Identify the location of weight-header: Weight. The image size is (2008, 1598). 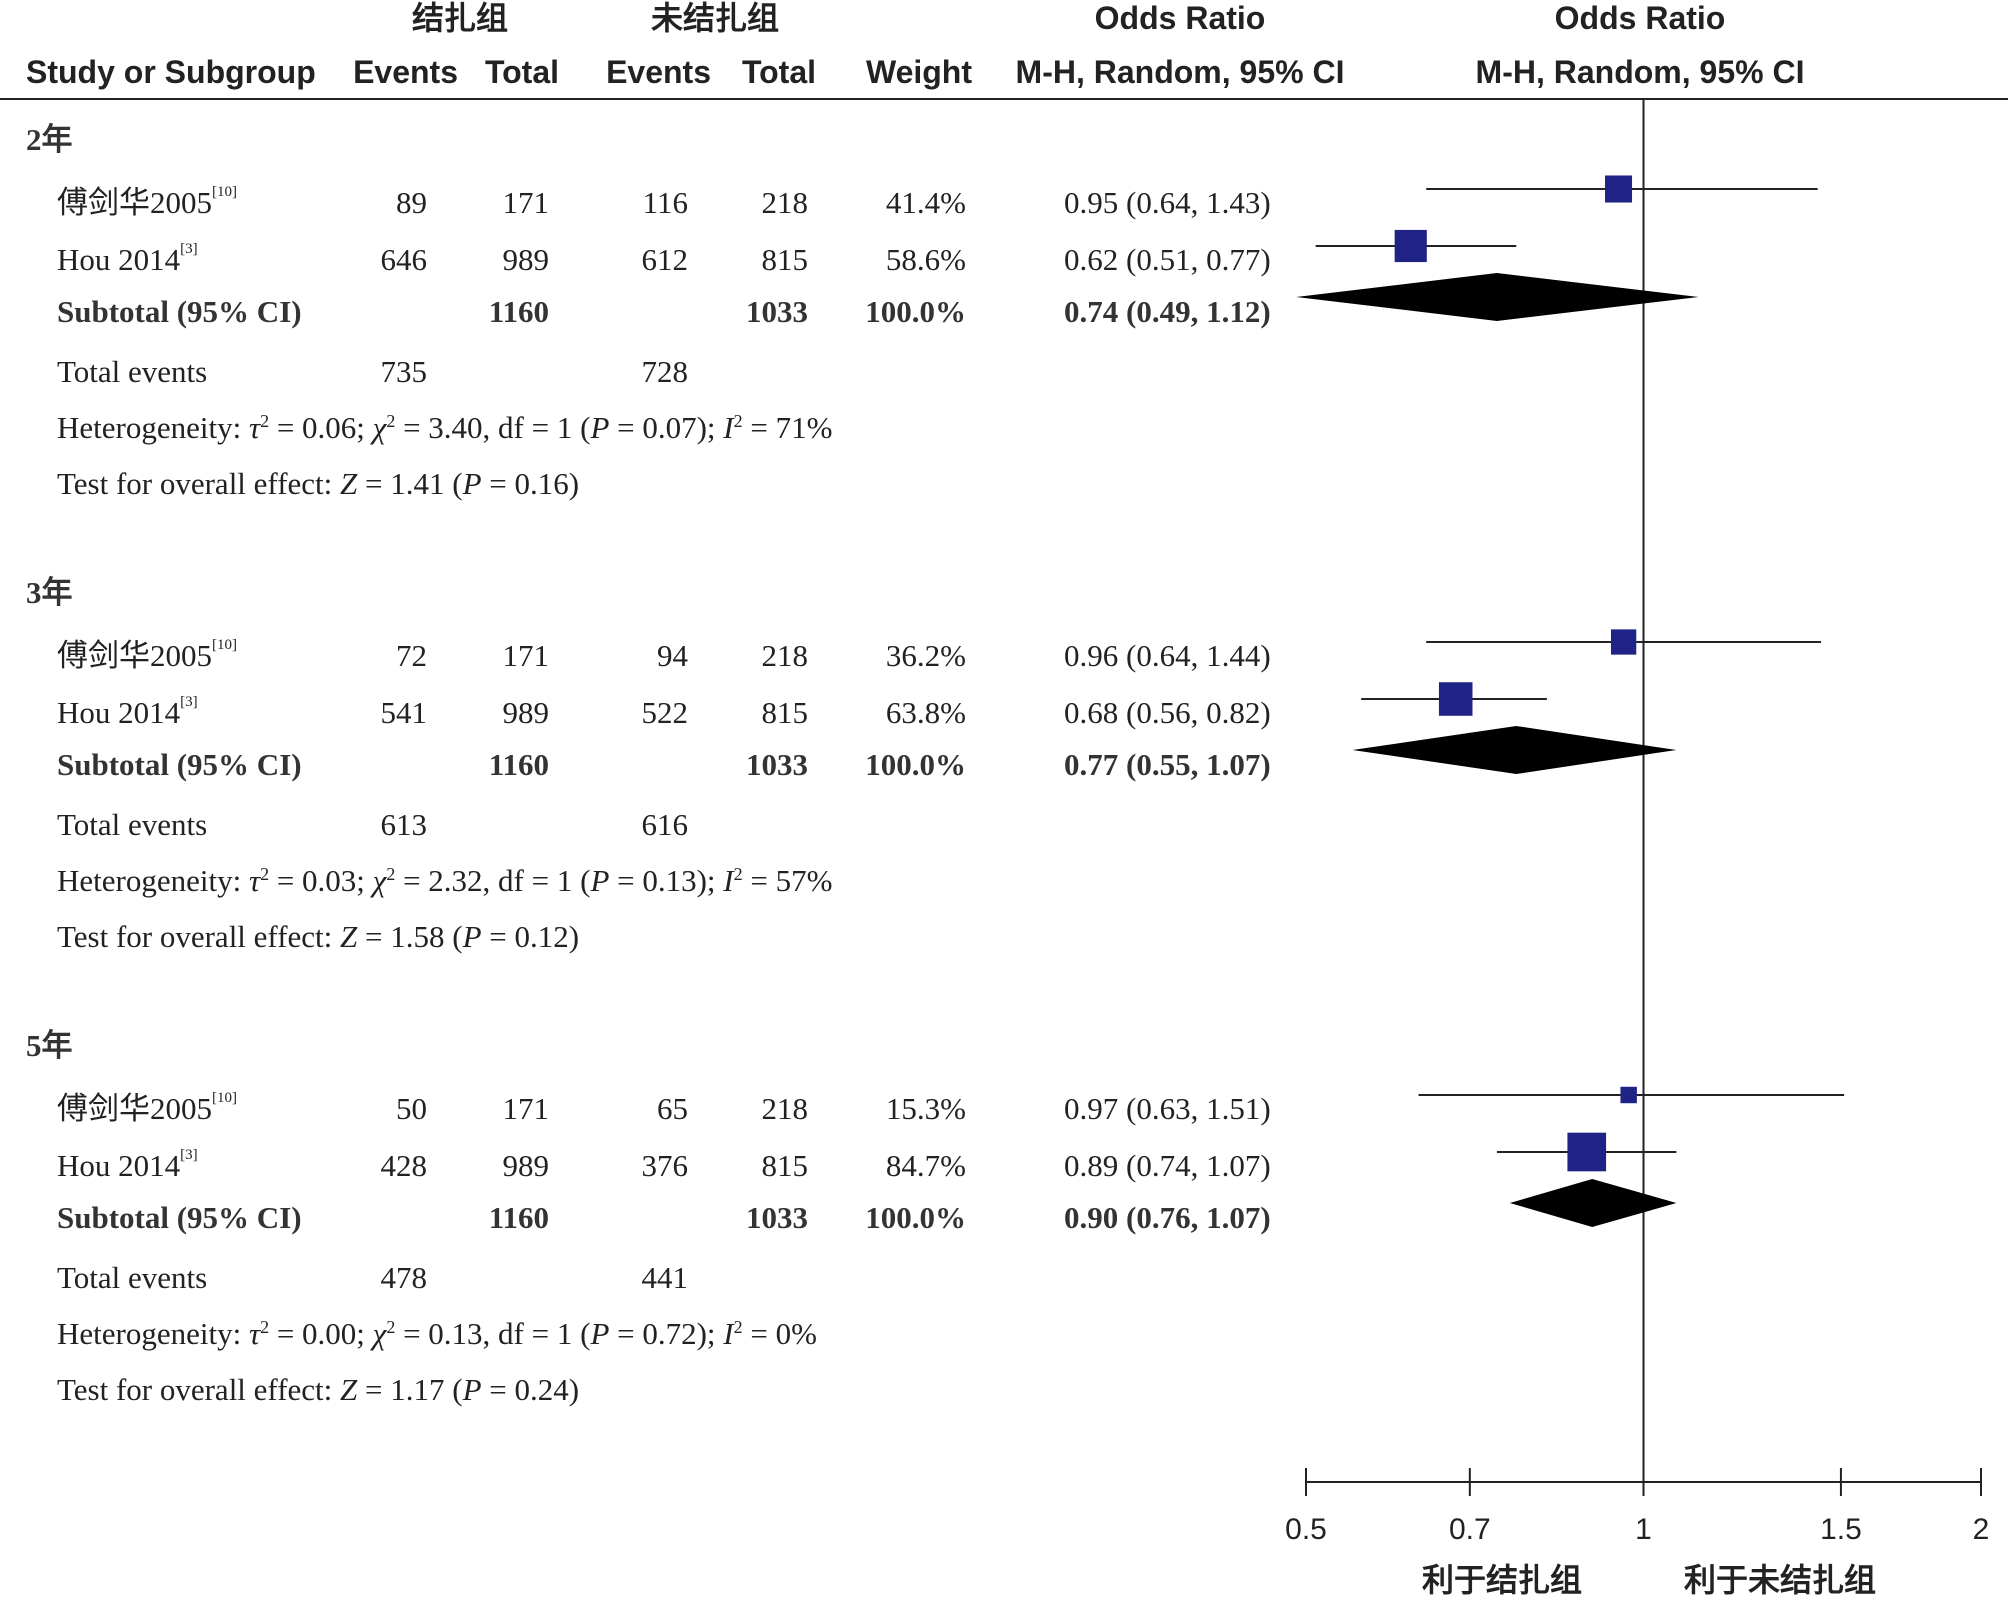
(918, 72).